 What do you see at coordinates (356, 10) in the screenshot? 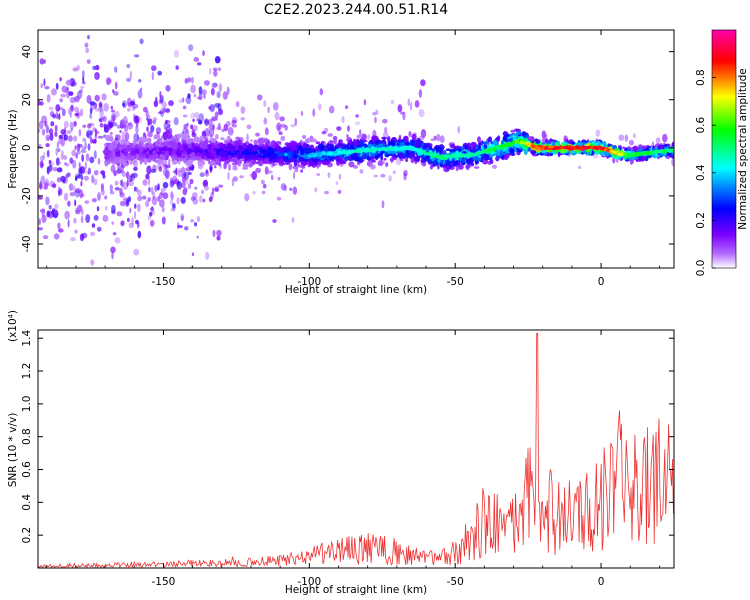
I see `chart-title: C2E2.2023.244.00.51.R14` at bounding box center [356, 10].